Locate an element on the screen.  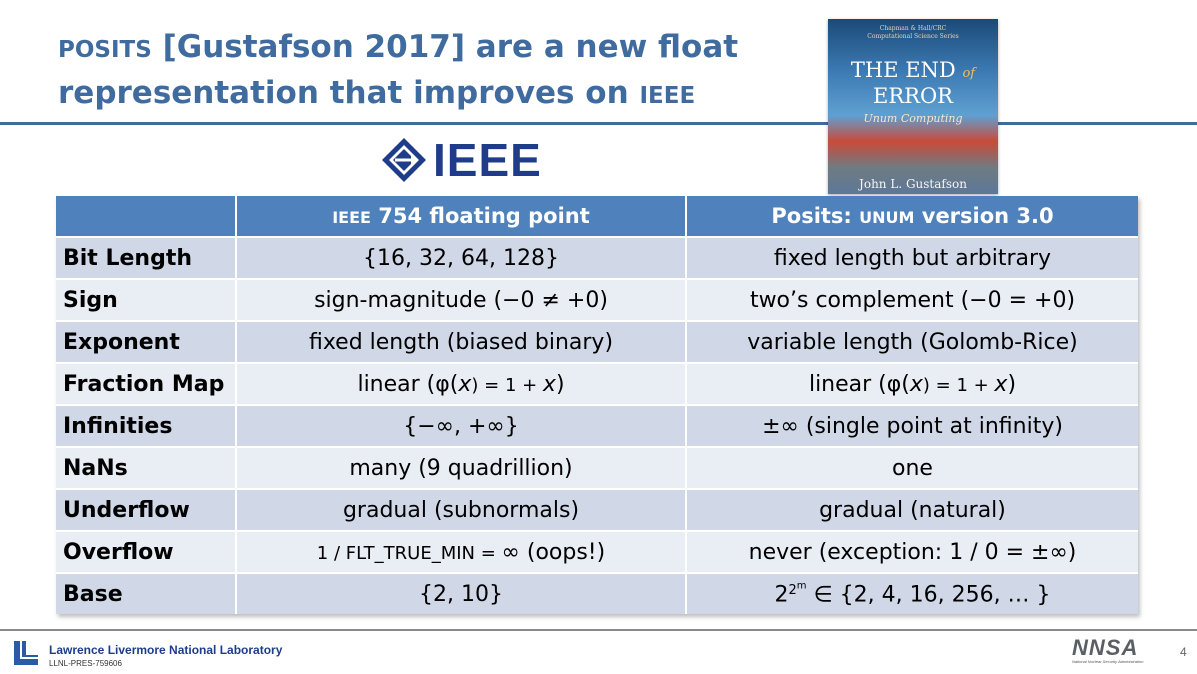
posit-cell: two’s complement (−0 = +0) is located at coordinates (912, 299).